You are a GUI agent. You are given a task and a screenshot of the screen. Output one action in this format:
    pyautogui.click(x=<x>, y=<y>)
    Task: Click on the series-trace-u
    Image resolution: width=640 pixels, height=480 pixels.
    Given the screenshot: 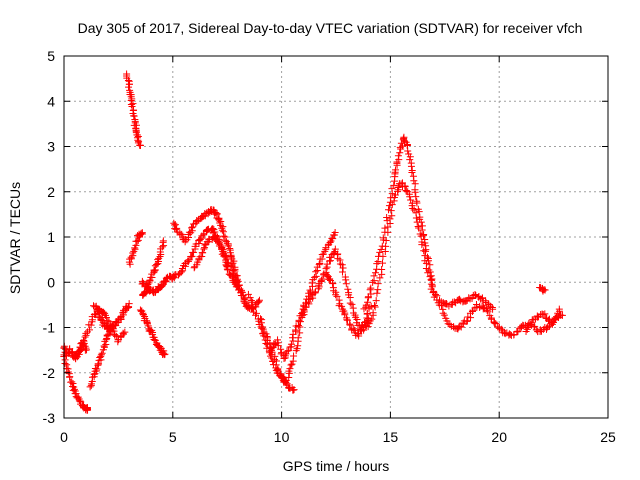 What is the action you would take?
    pyautogui.click(x=477, y=313)
    